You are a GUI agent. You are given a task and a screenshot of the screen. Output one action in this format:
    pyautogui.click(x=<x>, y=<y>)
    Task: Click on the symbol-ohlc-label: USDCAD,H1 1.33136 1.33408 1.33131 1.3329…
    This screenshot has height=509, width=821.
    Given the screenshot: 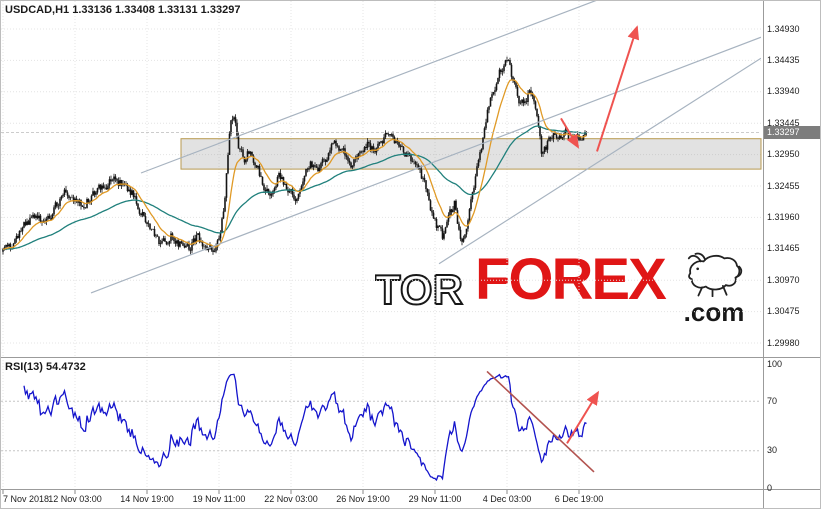 What is the action you would take?
    pyautogui.click(x=123, y=10)
    